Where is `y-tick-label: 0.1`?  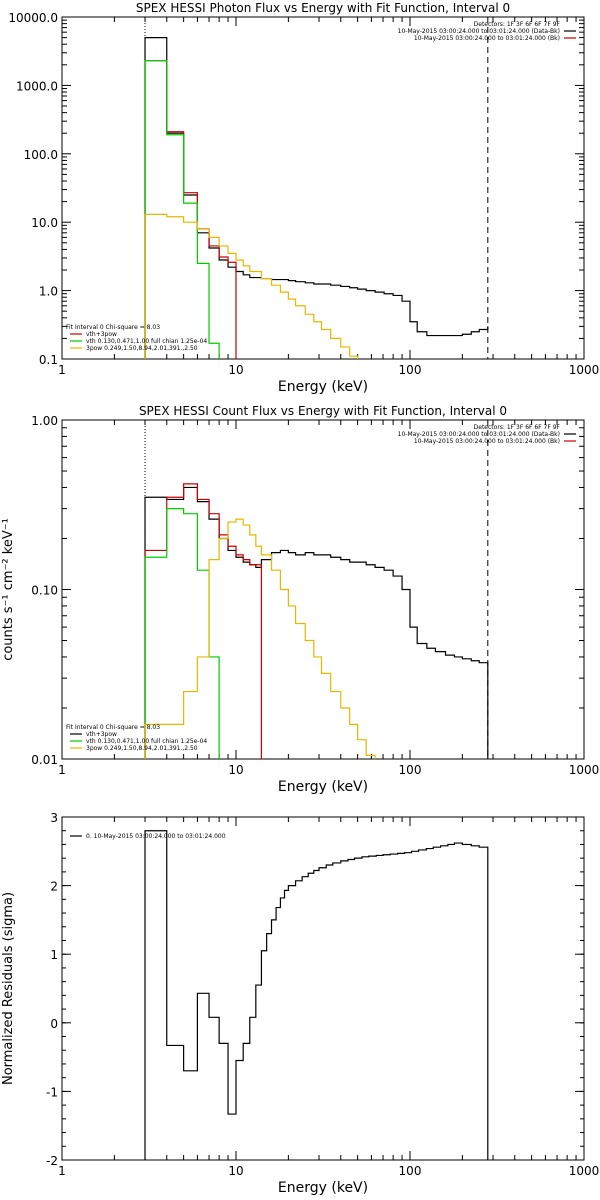
y-tick-label: 0.1 is located at coordinates (48, 360).